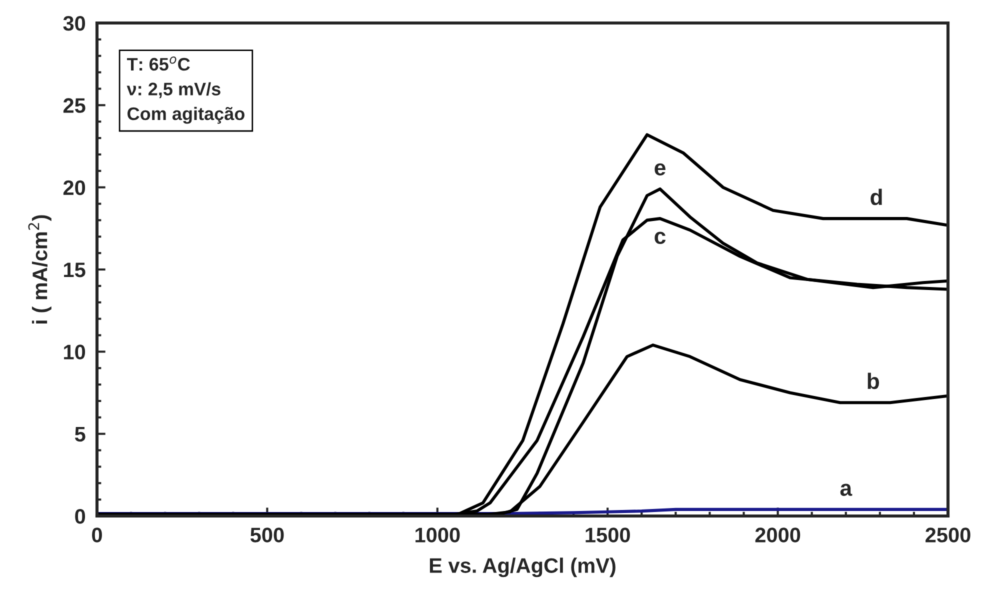  What do you see at coordinates (75, 352) in the screenshot?
I see `y-tick-label: 10` at bounding box center [75, 352].